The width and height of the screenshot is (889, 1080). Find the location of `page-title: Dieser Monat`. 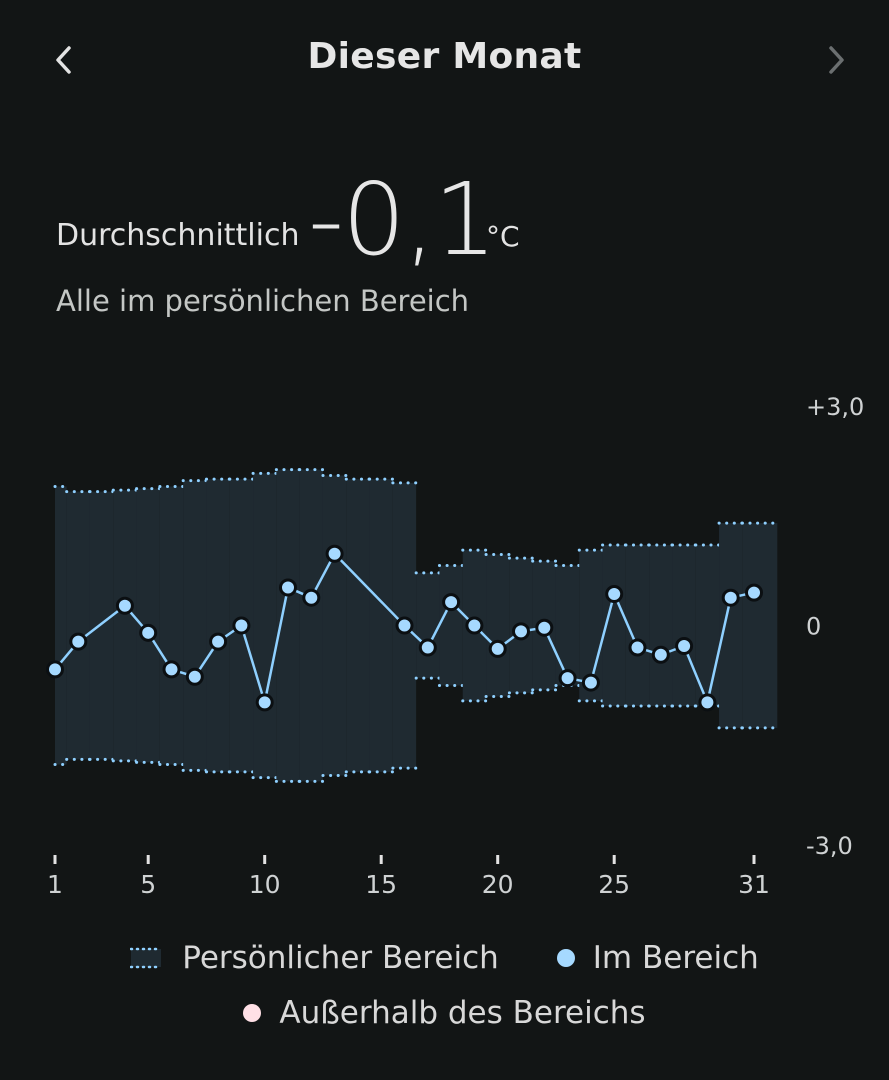

page-title: Dieser Monat is located at coordinates (444, 56).